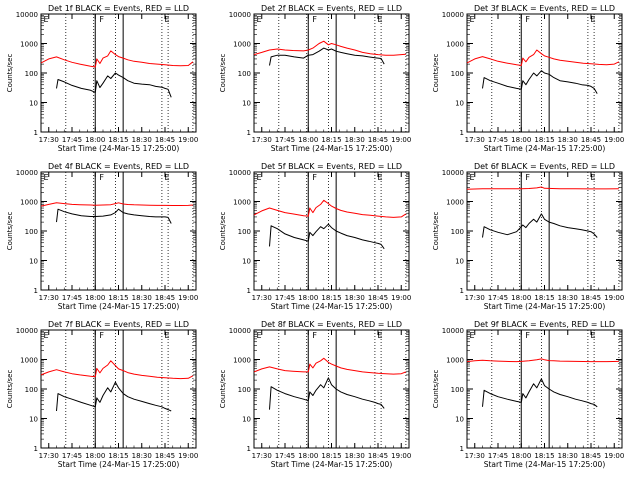  I want to click on panel-title: Det 4f BLACK = Events, RED = LLD, so click(118, 166).